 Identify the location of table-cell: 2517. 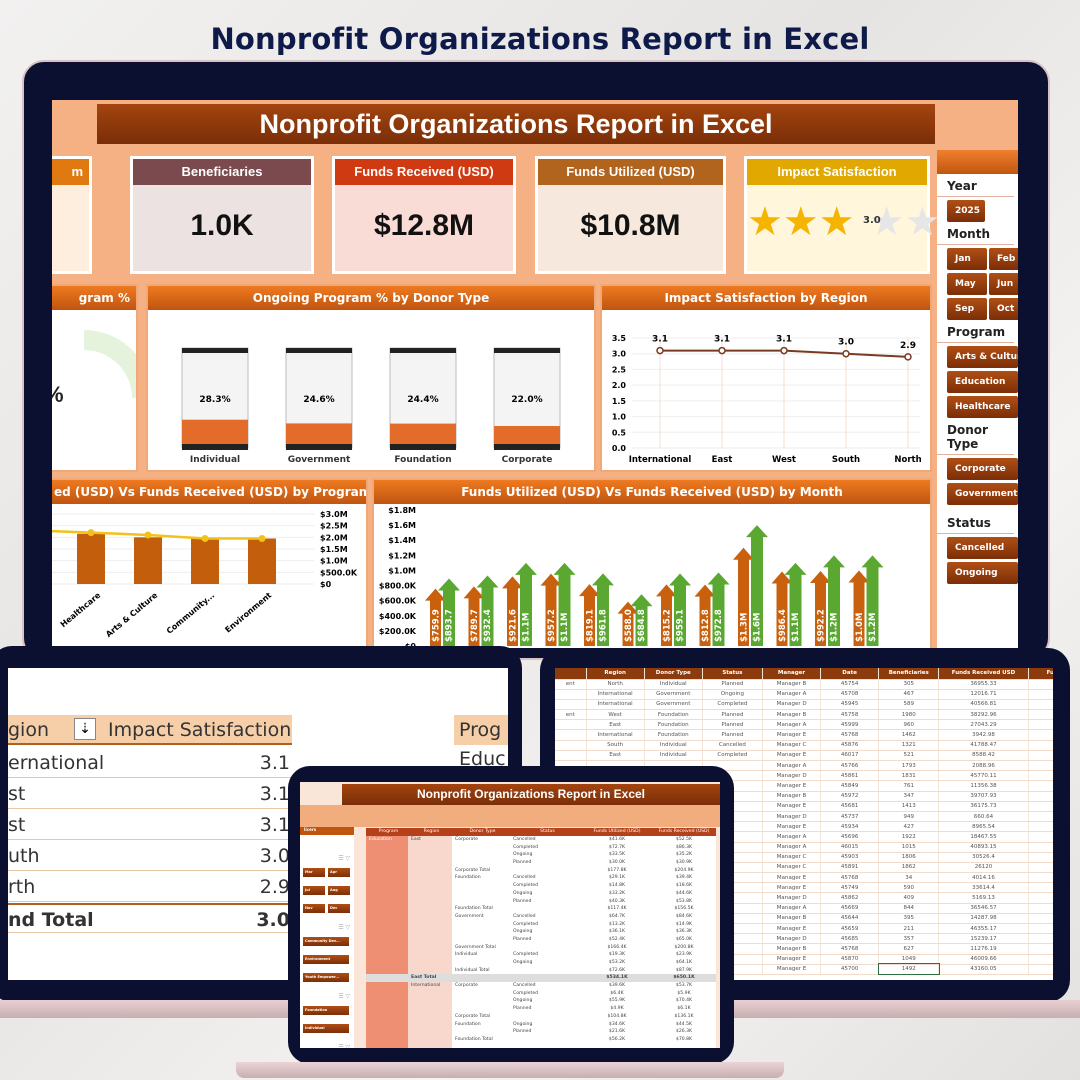
(1040, 868).